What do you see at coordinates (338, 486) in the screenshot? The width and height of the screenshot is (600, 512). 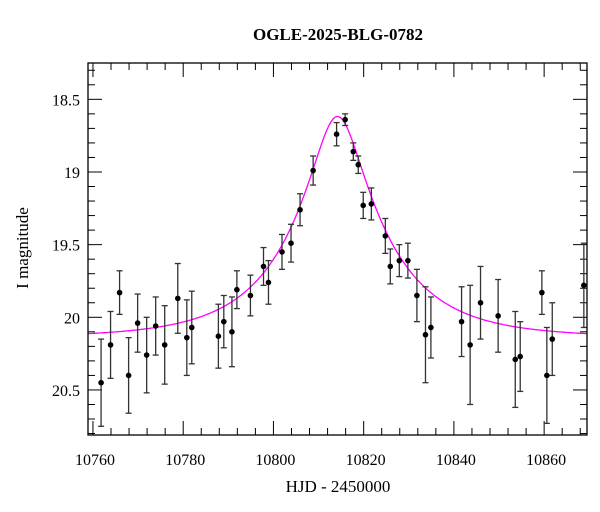 I see `x-axis-label: HJD - 2450000` at bounding box center [338, 486].